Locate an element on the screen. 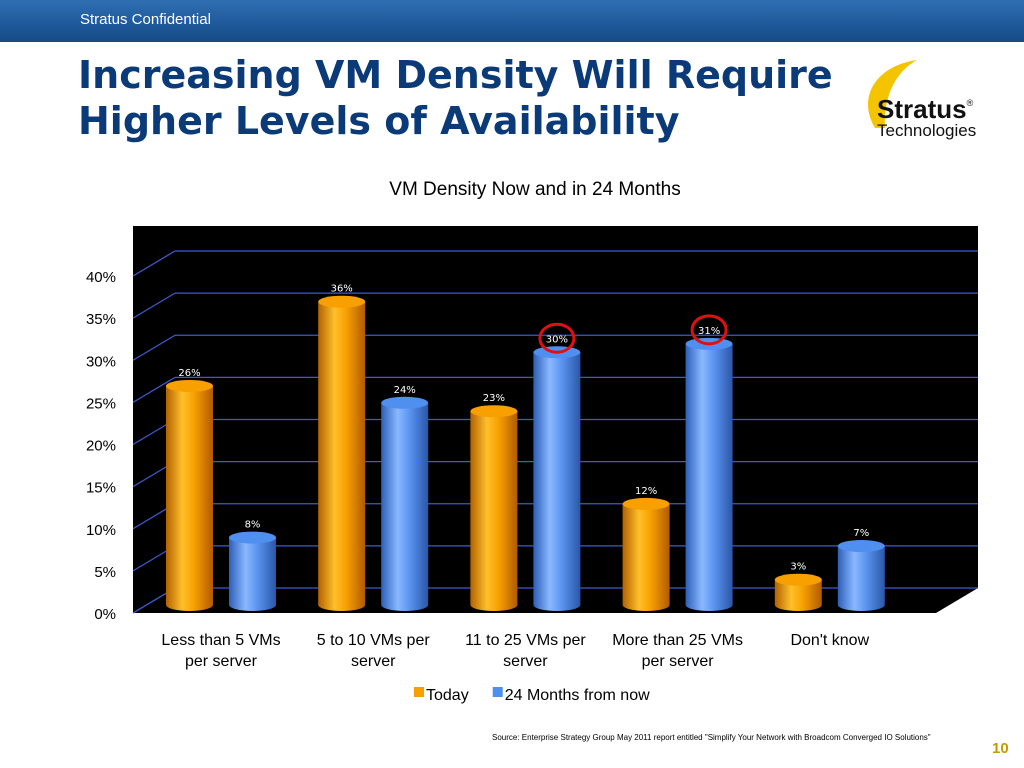 Image resolution: width=1024 pixels, height=768 pixels. legend-label: Today is located at coordinates (447, 695).